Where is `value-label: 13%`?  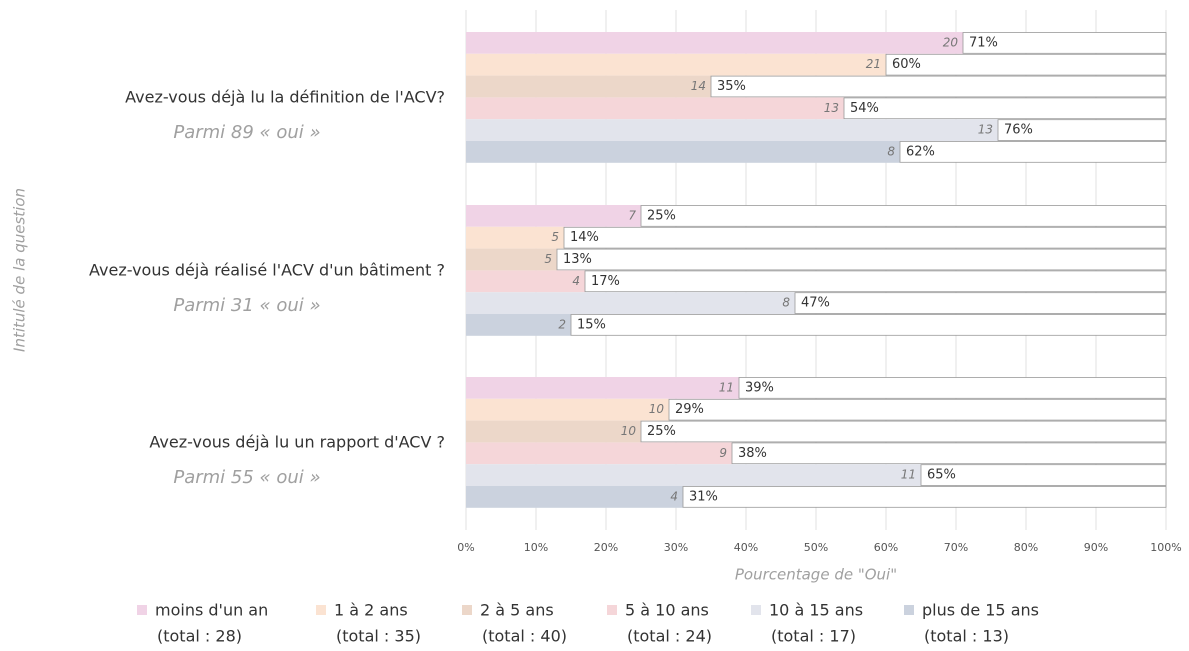 value-label: 13% is located at coordinates (577, 259).